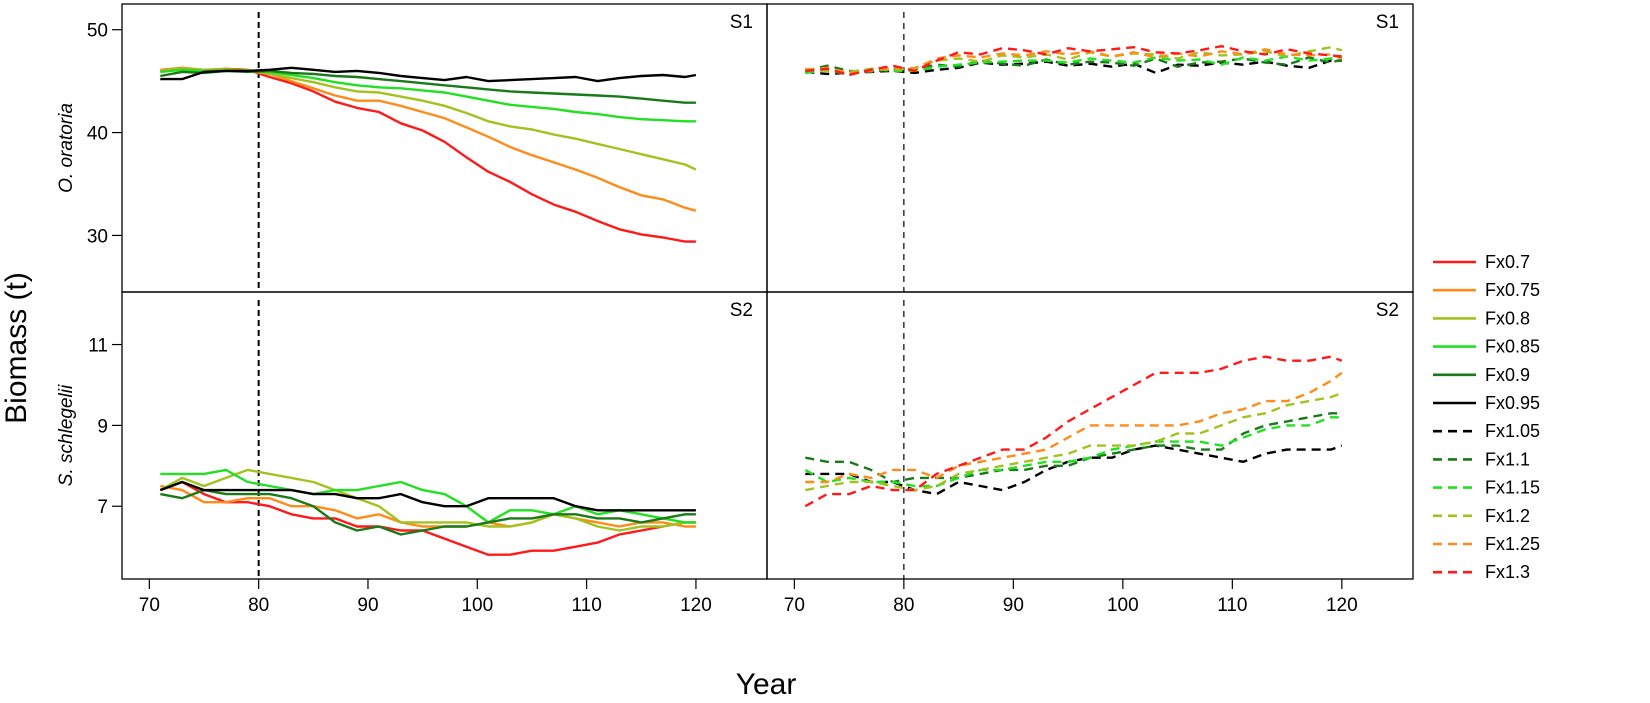 The height and width of the screenshot is (703, 1650). I want to click on legend-label: Fx0.85, so click(1512, 347).